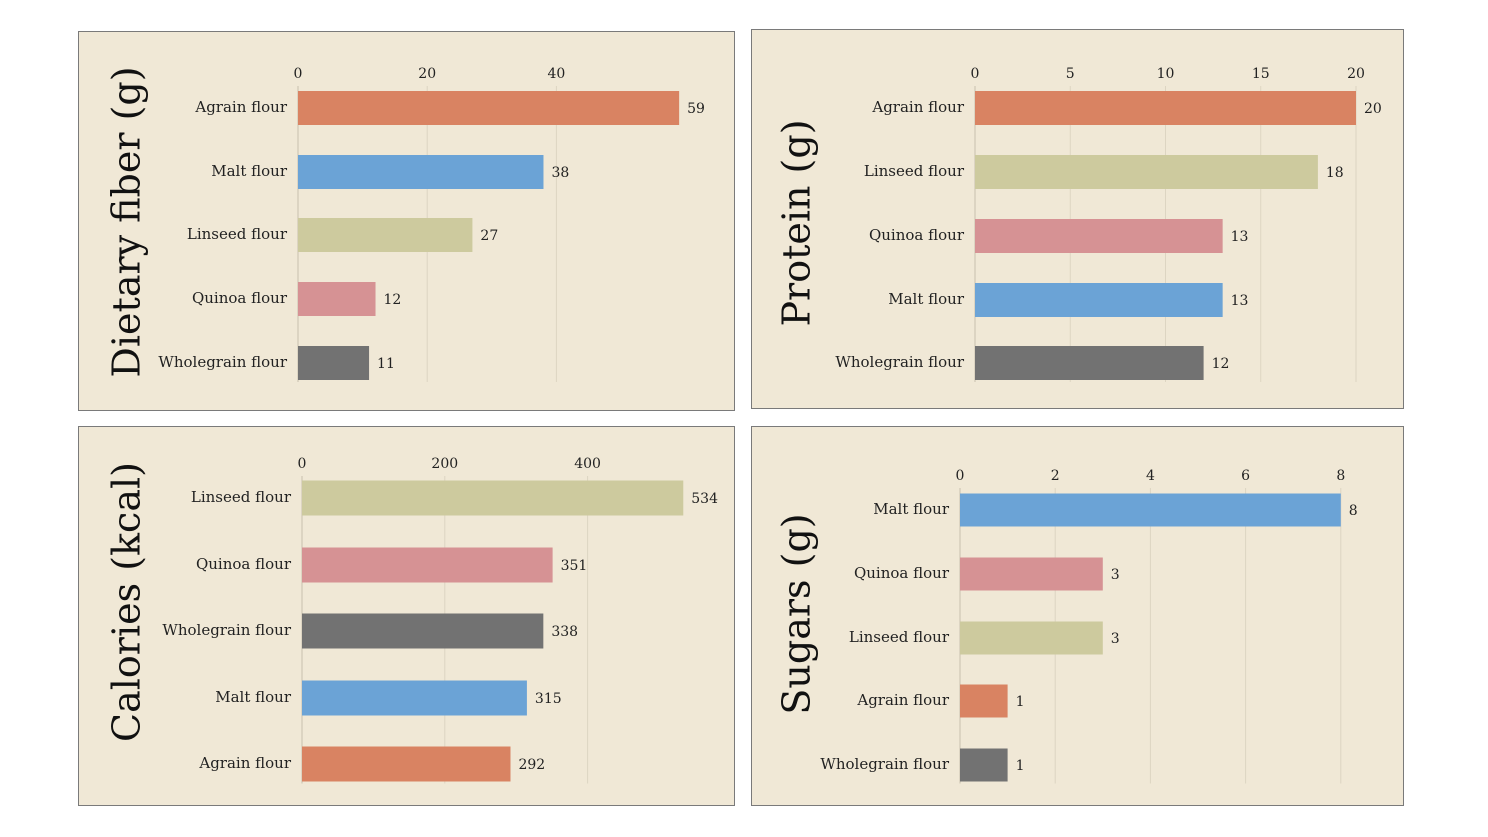  I want to click on chart-title: Protein (g), so click(797, 222).